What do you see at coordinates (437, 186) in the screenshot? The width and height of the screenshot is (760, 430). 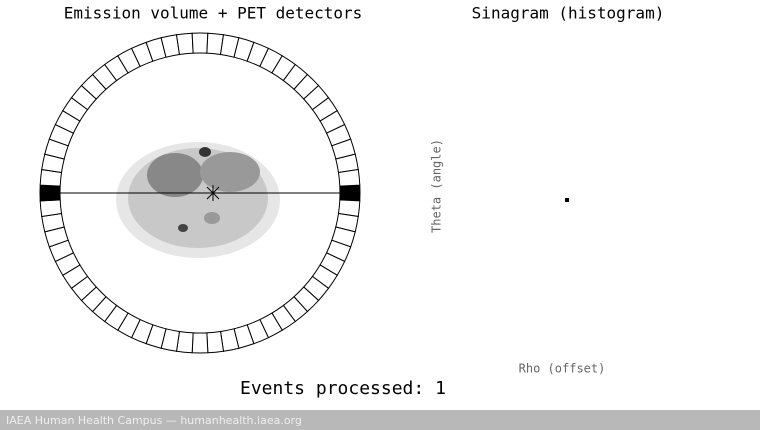 I see `axis-label: Theta (angle)` at bounding box center [437, 186].